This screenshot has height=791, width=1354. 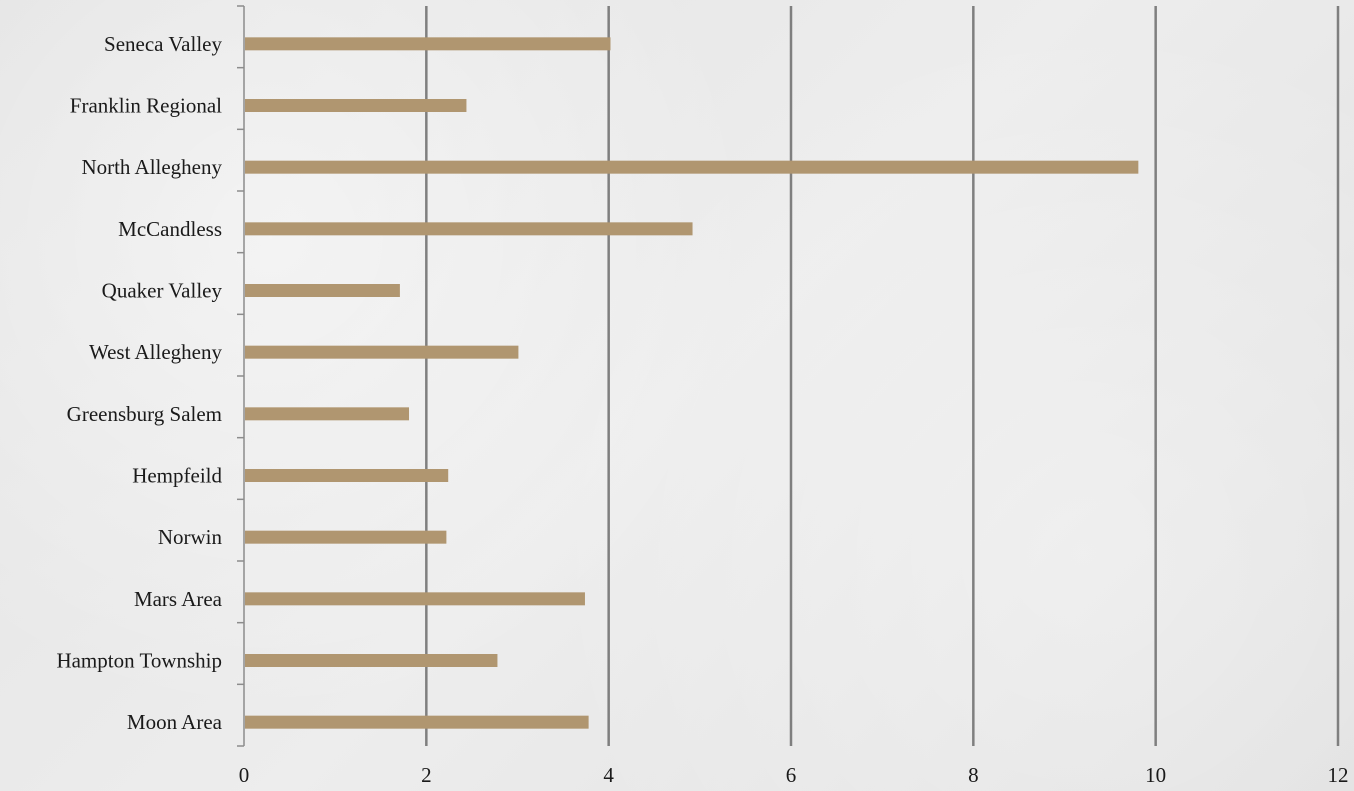 What do you see at coordinates (973, 775) in the screenshot?
I see `x-tick-label-8: 8` at bounding box center [973, 775].